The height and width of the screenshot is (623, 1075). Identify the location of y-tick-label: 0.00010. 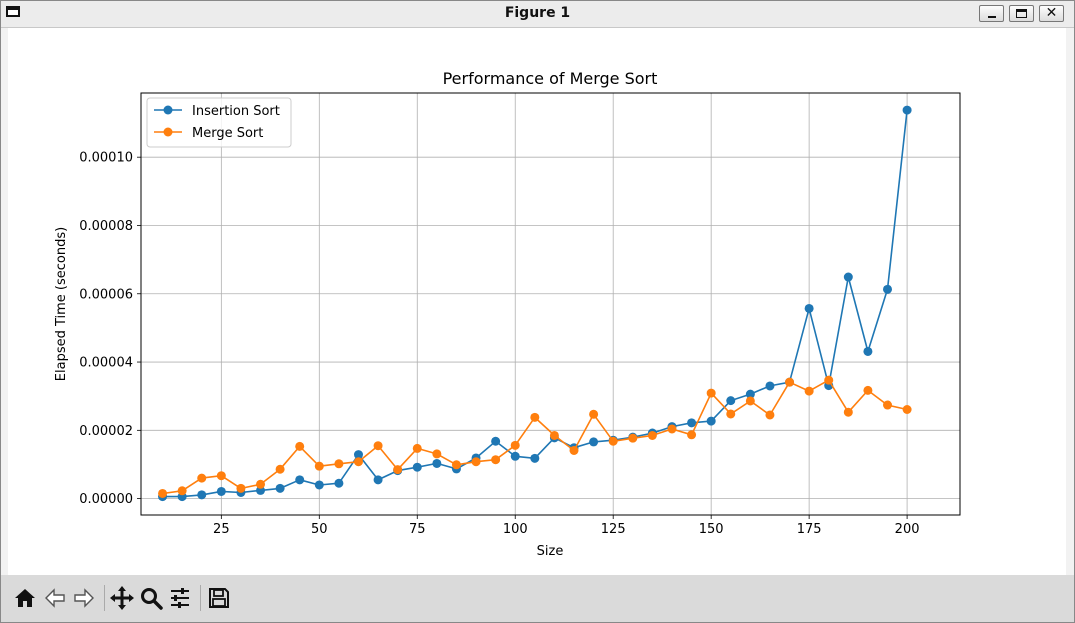
(106, 158).